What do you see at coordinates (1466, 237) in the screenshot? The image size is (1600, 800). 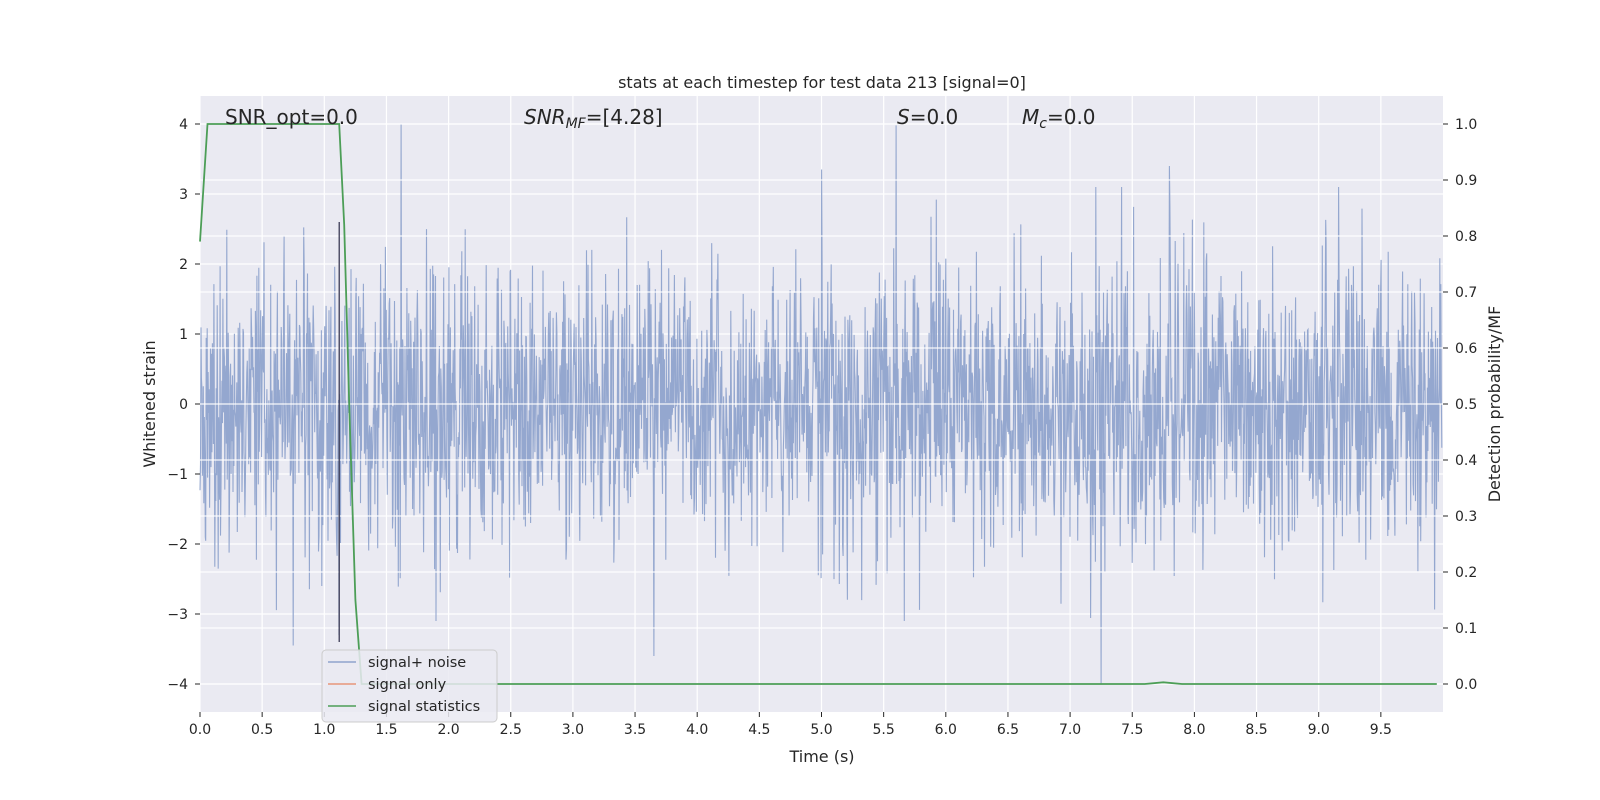 I see `y2-tick-label: 0.8` at bounding box center [1466, 237].